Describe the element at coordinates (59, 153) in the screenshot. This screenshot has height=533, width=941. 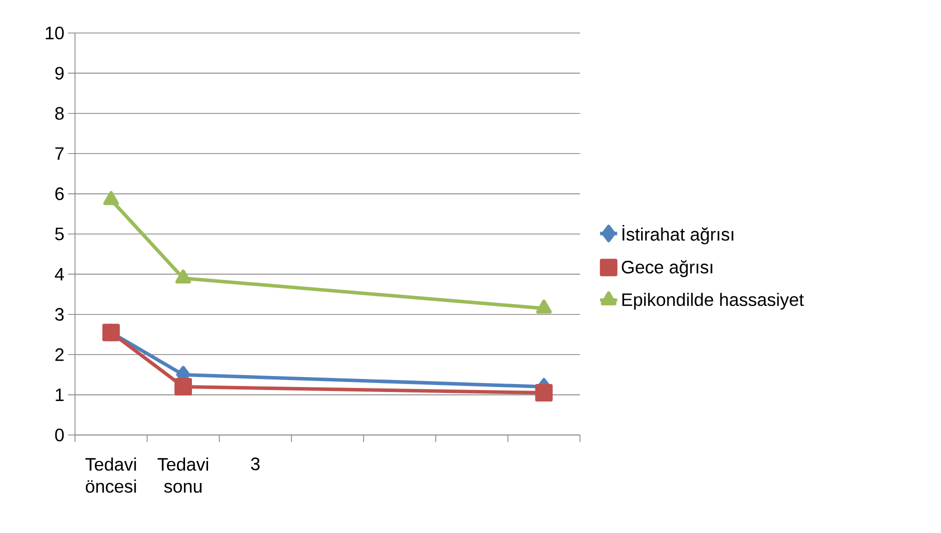
I see `y-tick-label: 7` at that location.